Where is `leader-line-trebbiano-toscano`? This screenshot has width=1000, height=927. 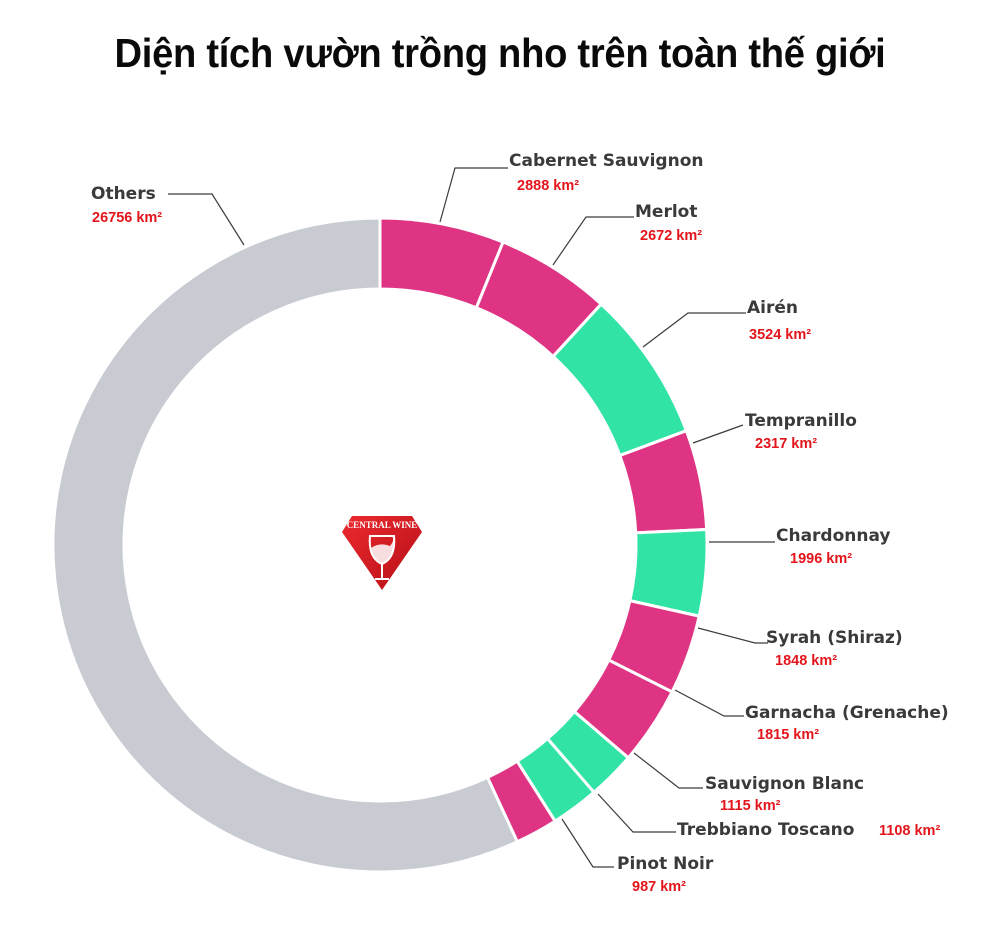
leader-line-trebbiano-toscano is located at coordinates (636, 813).